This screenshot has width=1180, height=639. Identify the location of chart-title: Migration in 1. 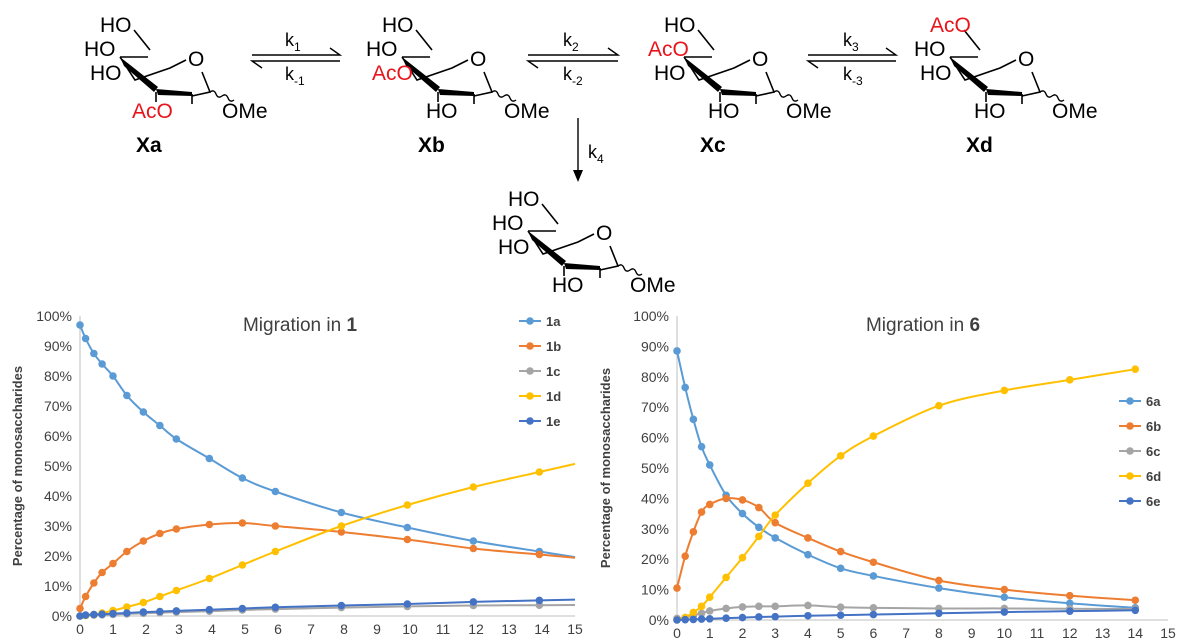
(300, 325).